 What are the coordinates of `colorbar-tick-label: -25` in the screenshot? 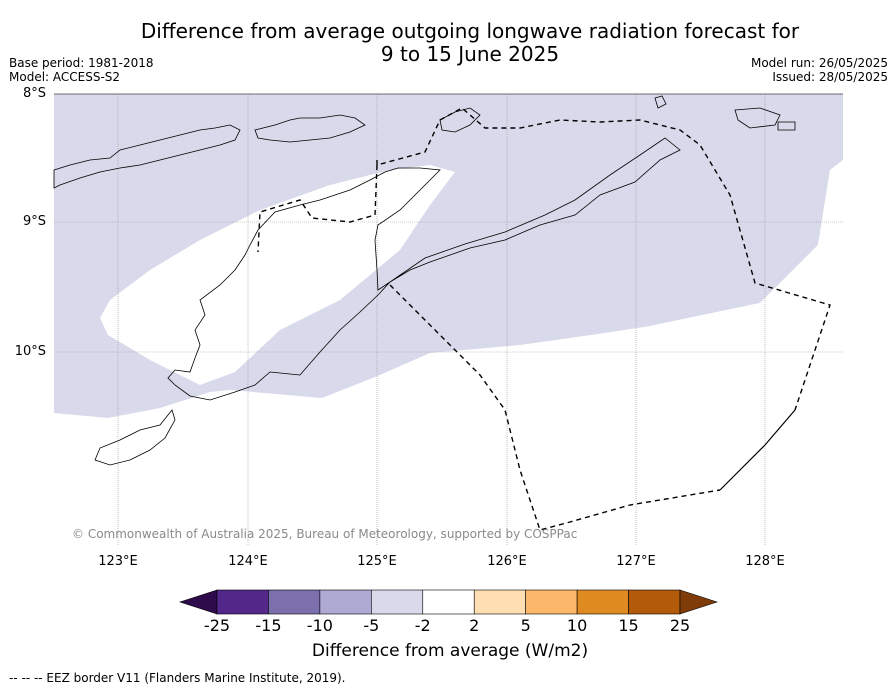 It's located at (217, 625).